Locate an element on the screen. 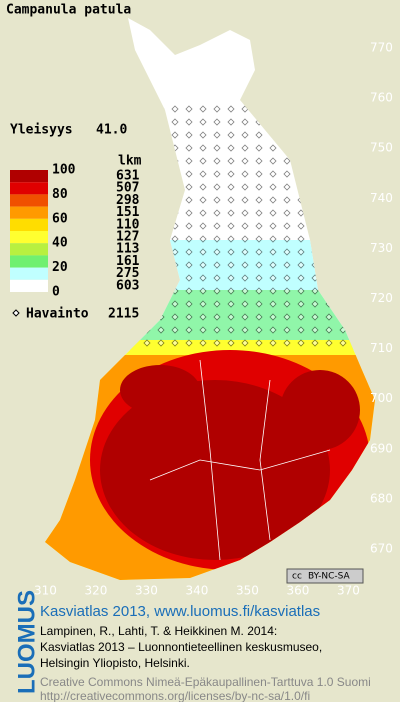 The image size is (400, 702). legend-scale-label: 100 is located at coordinates (64, 170).